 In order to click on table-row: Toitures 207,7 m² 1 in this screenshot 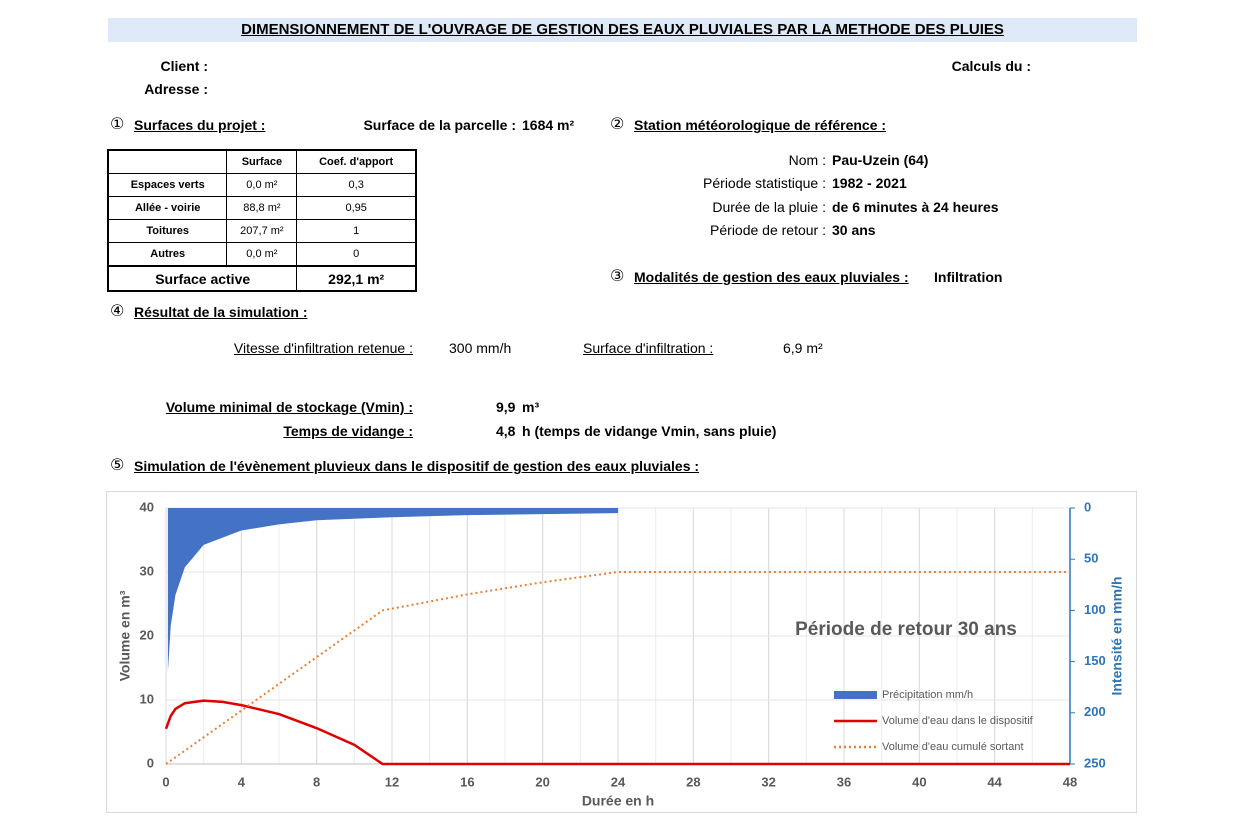, I will do `click(262, 231)`.